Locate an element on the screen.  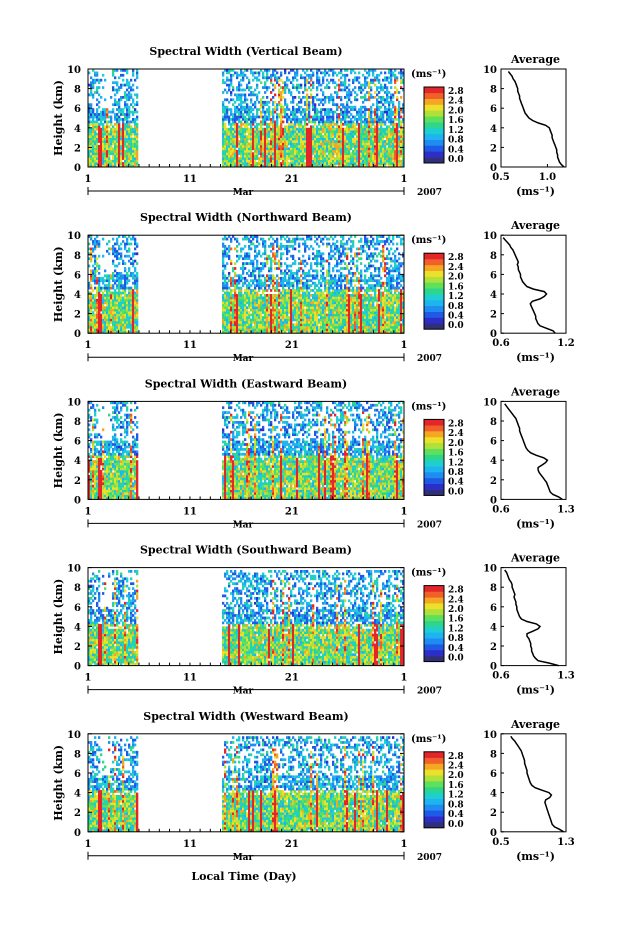
colorbar-tick-label: 0.4 is located at coordinates (456, 150).